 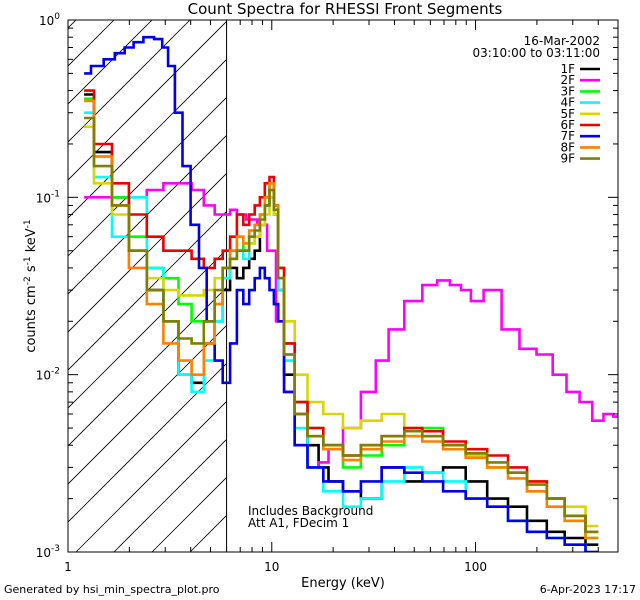 I want to click on y-tick-labels: 10⁰ 10⁻¹ 10⁻² 10⁻³, so click(x=48, y=286).